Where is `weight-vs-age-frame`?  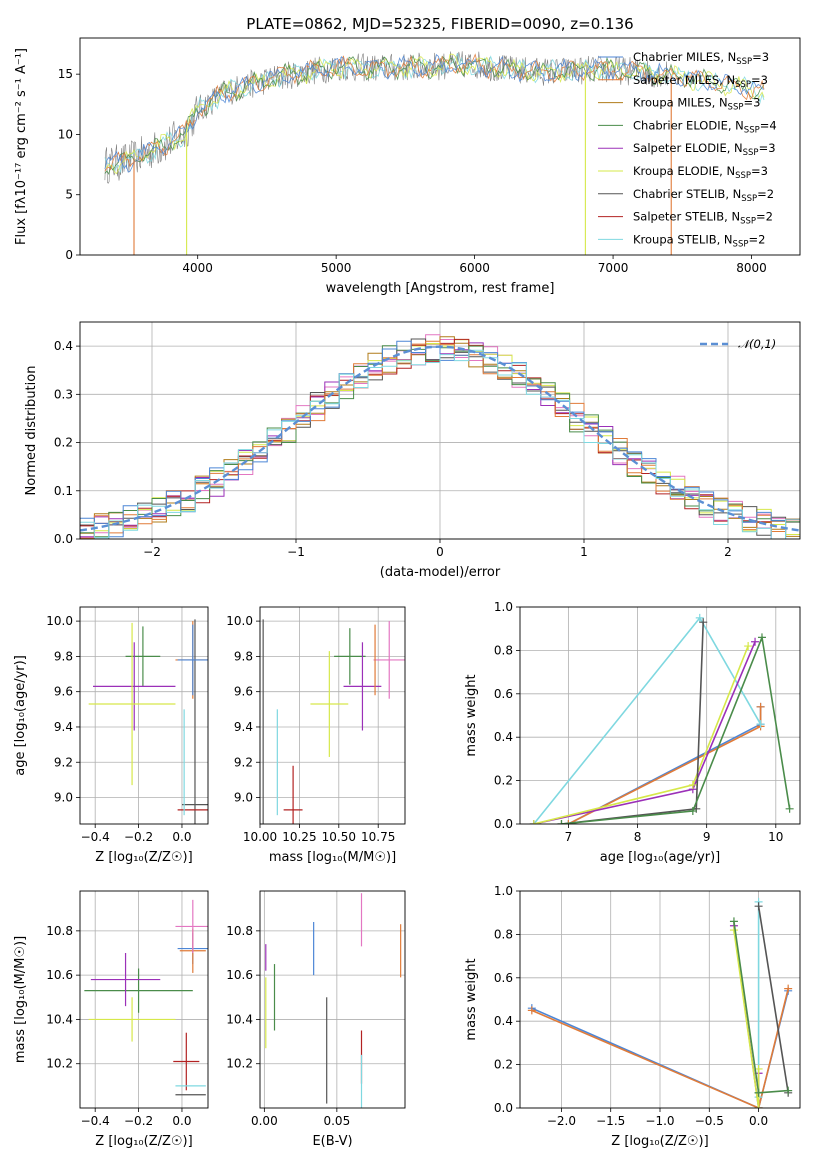 weight-vs-age-frame is located at coordinates (660, 715).